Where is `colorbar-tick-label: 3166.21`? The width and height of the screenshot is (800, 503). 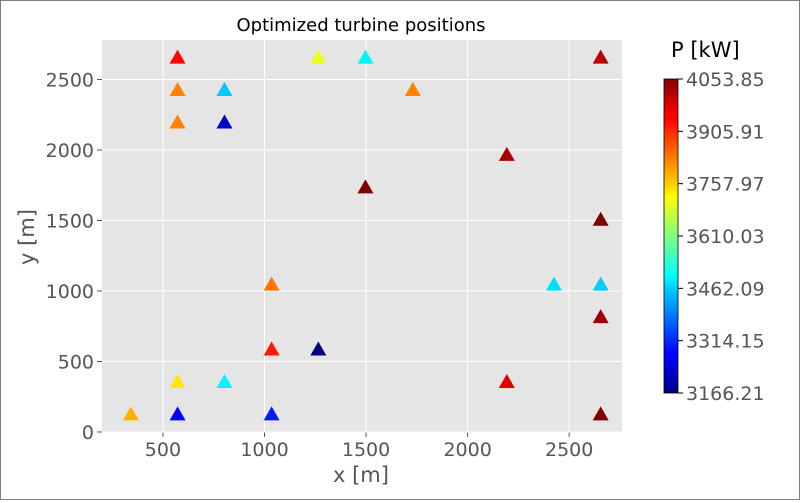 colorbar-tick-label: 3166.21 is located at coordinates (725, 394).